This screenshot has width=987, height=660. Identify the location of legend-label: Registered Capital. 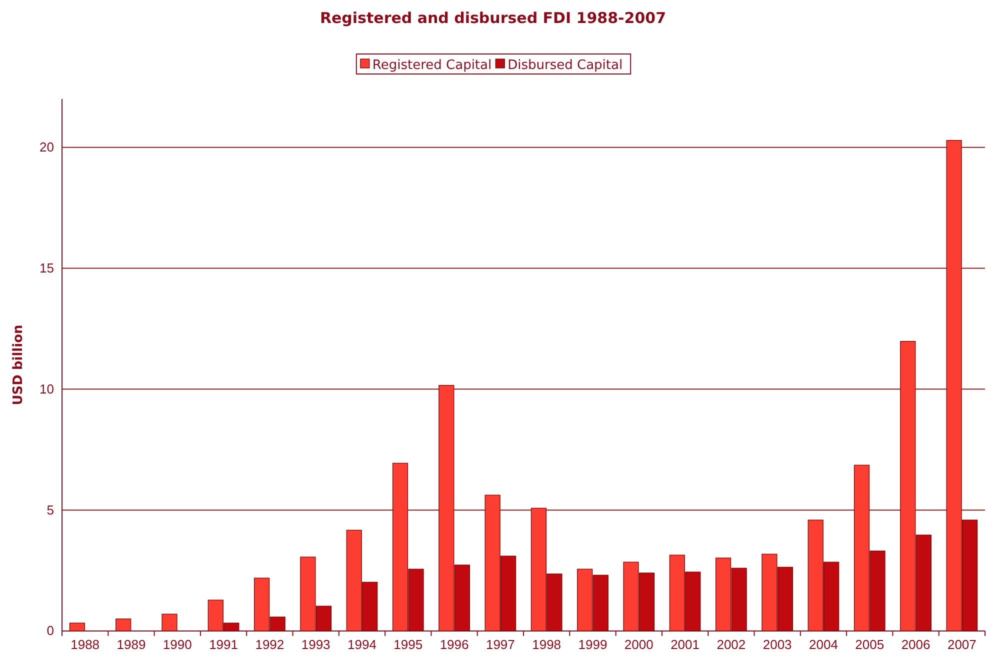
(432, 65).